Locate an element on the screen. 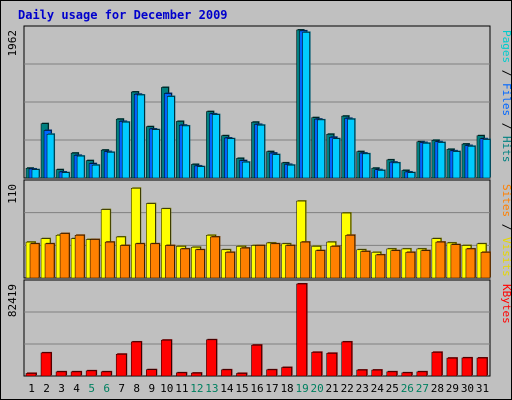  x-tick-label: 28 is located at coordinates (437, 388).